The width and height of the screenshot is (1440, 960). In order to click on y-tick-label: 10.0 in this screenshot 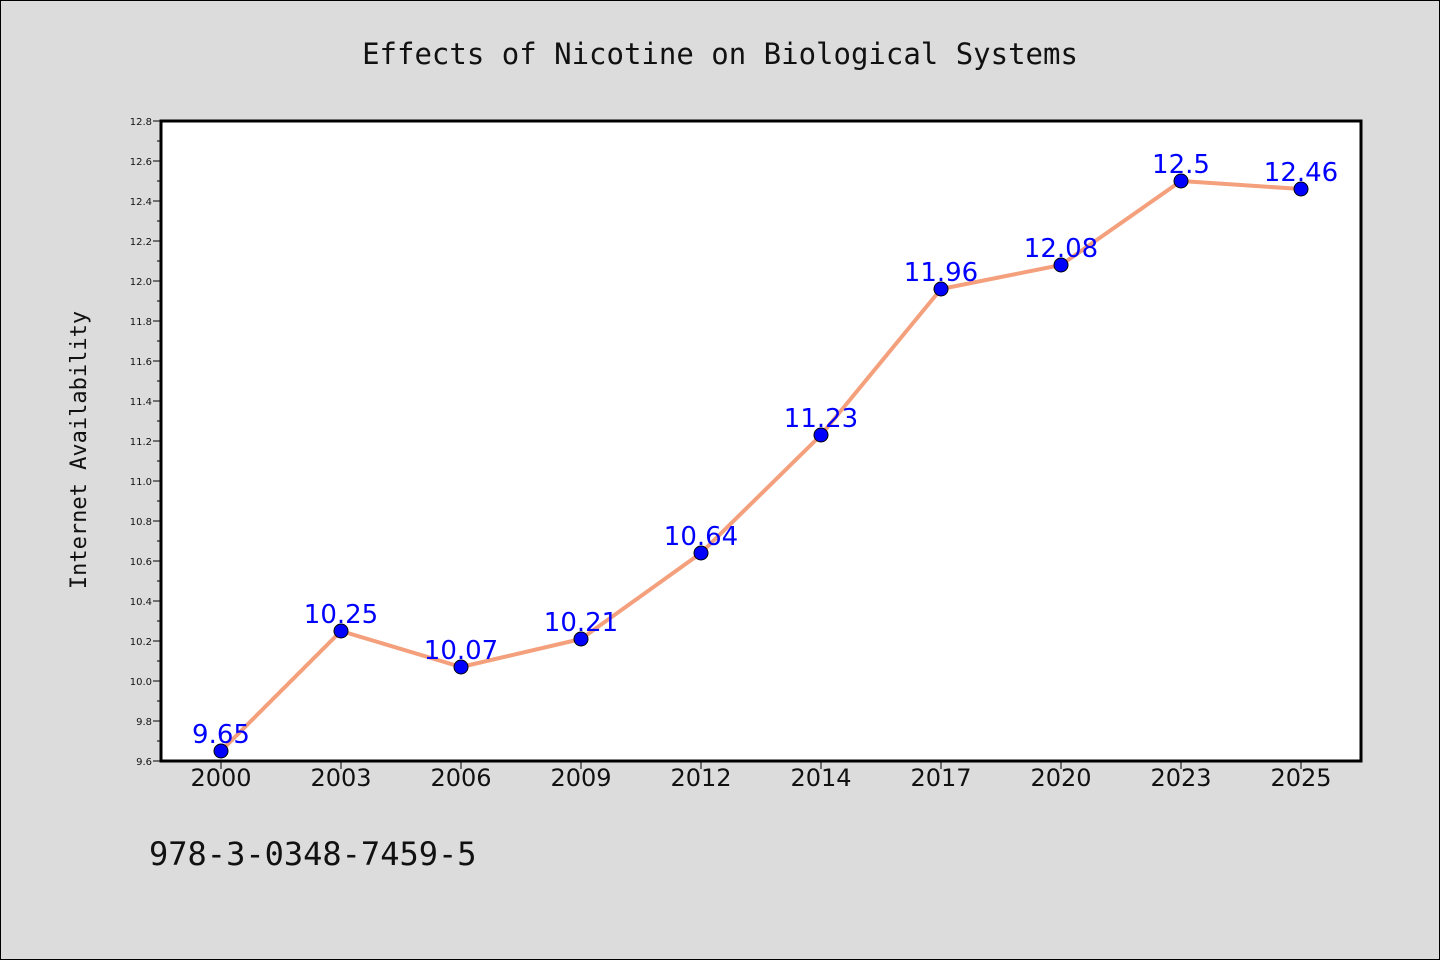, I will do `click(141, 682)`.